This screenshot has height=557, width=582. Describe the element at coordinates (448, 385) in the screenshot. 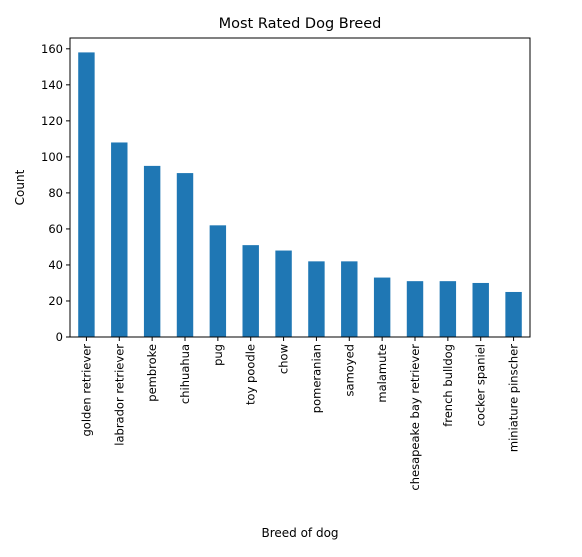

I see `x-tick-label: french bulldog` at that location.